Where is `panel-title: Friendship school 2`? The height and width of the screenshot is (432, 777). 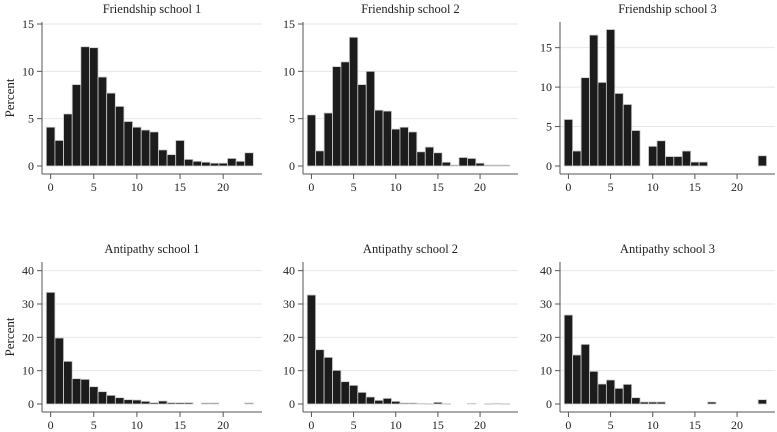
panel-title: Friendship school 2 is located at coordinates (410, 9).